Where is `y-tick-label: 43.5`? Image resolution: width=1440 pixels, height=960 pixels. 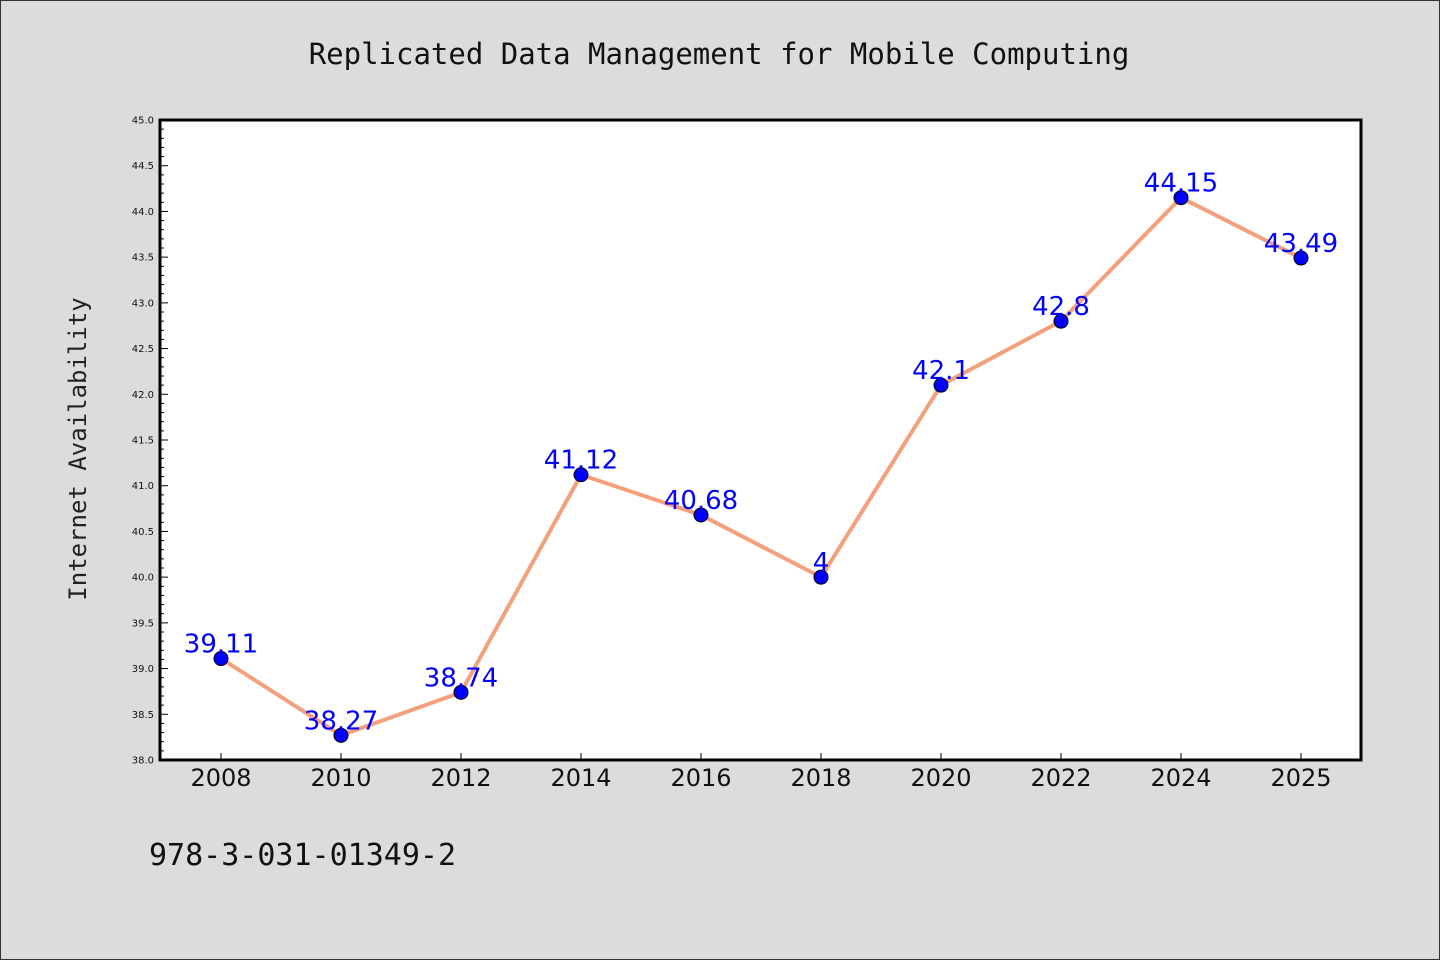
y-tick-label: 43.5 is located at coordinates (143, 258).